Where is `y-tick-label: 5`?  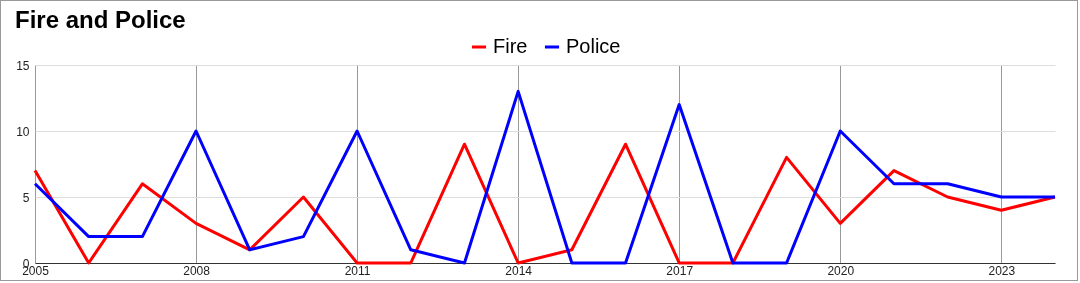
y-tick-label: 5 is located at coordinates (26, 197).